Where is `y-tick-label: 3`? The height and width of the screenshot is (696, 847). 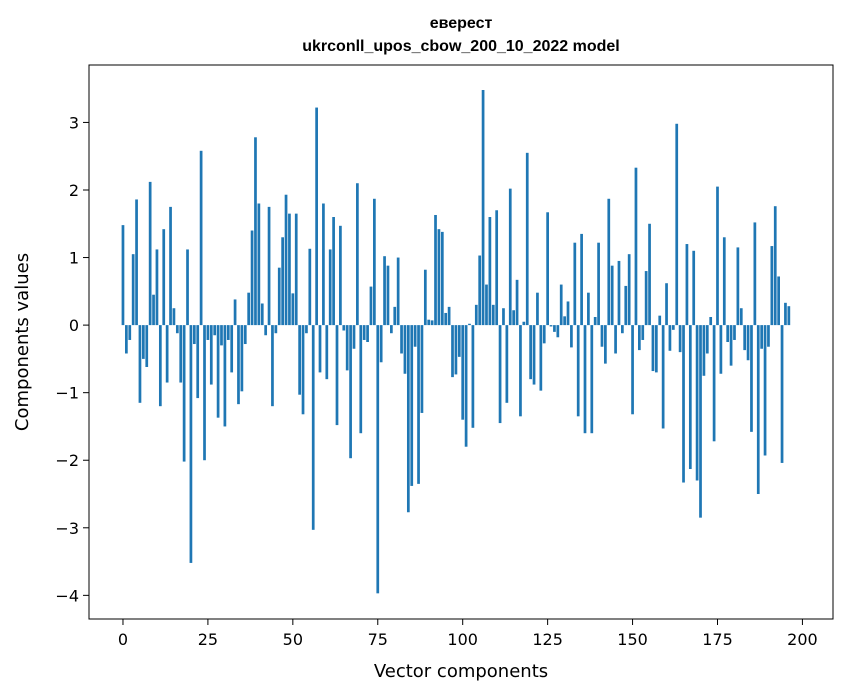
y-tick-label: 3 is located at coordinates (74, 122).